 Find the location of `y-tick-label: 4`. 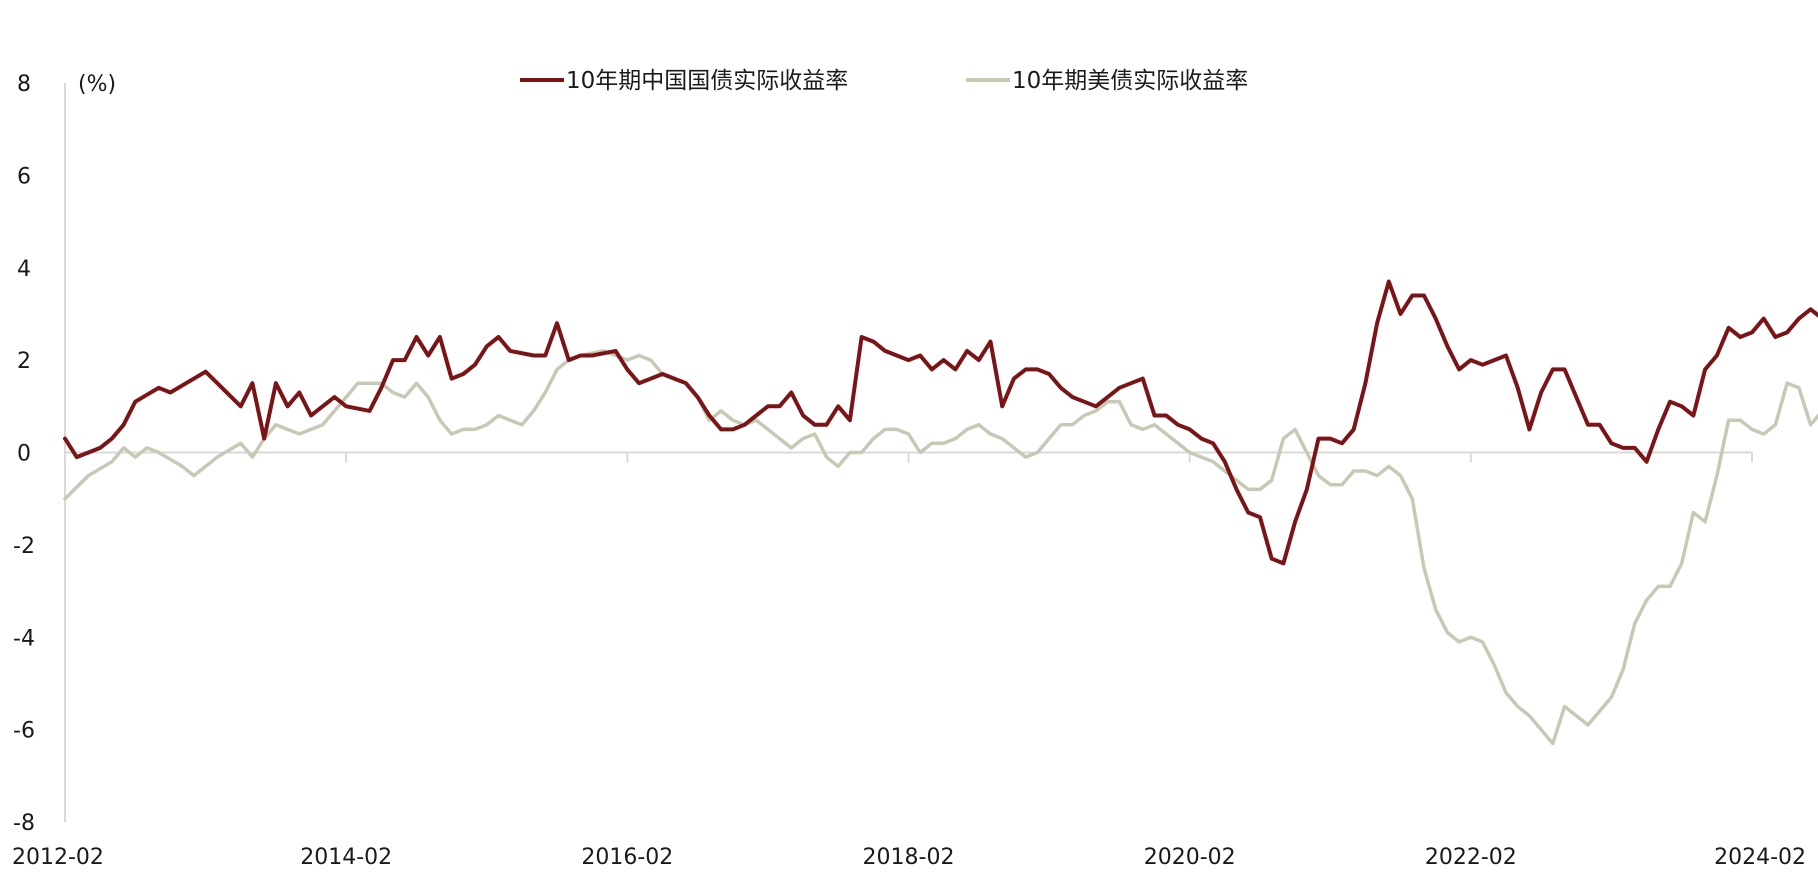

y-tick-label: 4 is located at coordinates (24, 269).